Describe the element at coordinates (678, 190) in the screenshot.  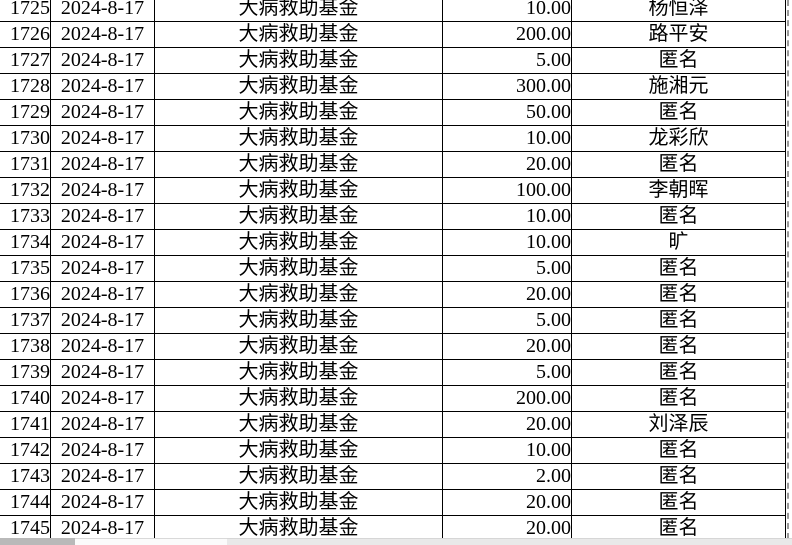
I see `cell-donor-name: 李朝晖` at that location.